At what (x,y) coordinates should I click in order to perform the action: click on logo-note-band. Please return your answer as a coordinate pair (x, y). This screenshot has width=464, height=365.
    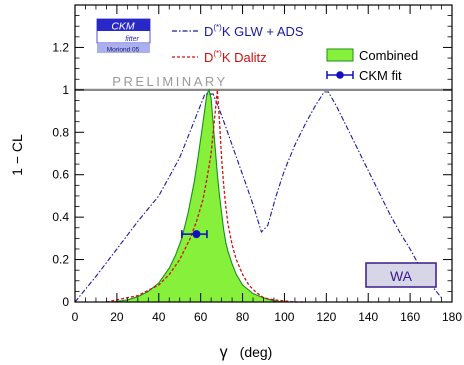
    Looking at the image, I should click on (123, 48).